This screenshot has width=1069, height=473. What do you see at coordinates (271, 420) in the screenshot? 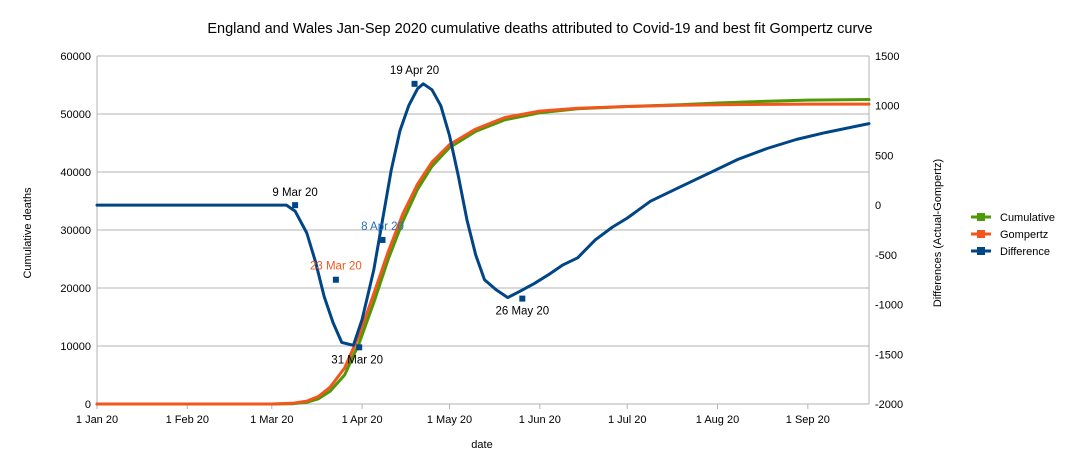
I see `x-tick-label: 1 Mar 20` at bounding box center [271, 420].